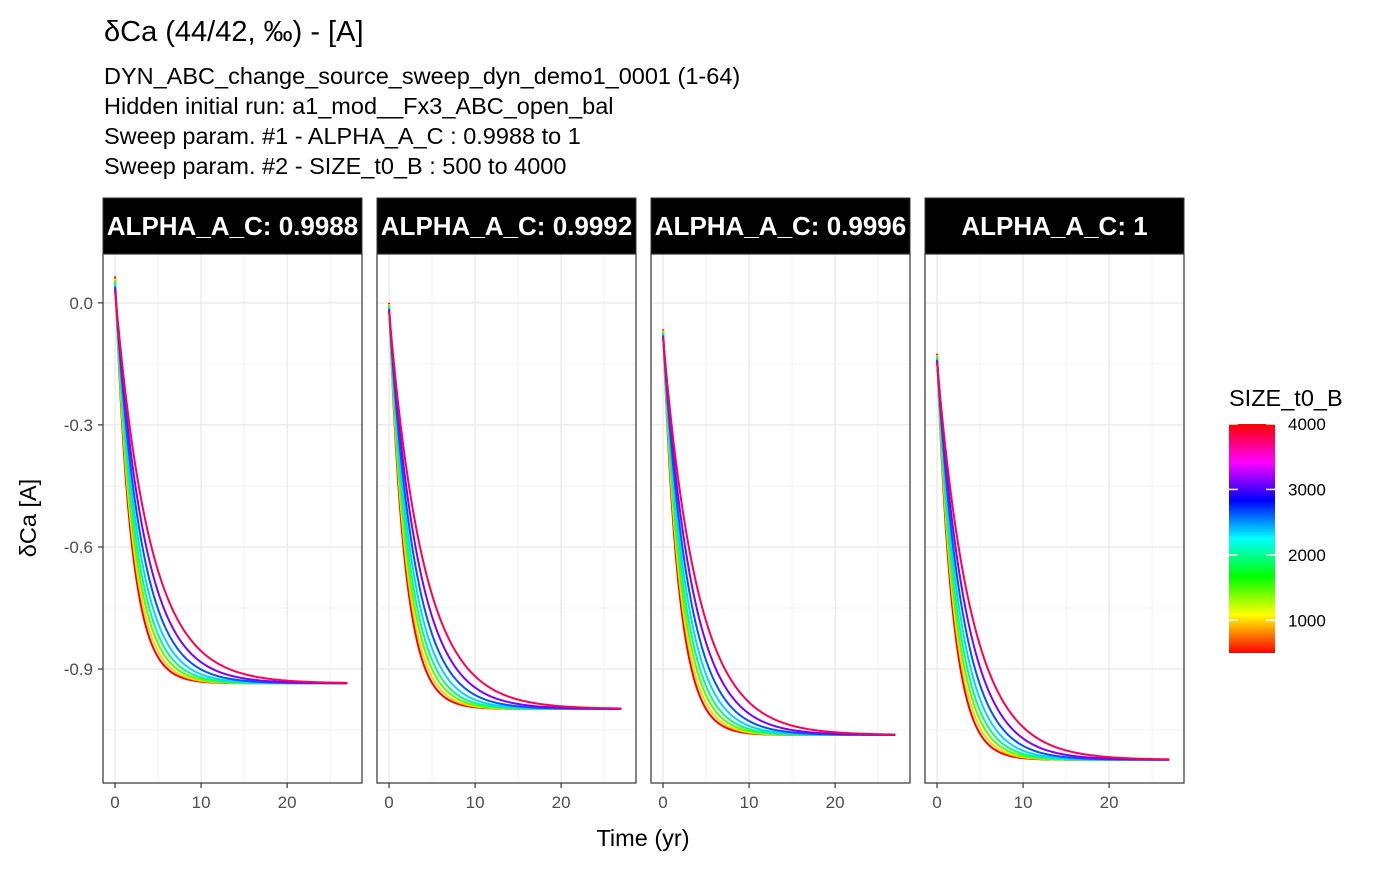 The width and height of the screenshot is (1400, 871). I want to click on legend-label: 1000, so click(1307, 620).